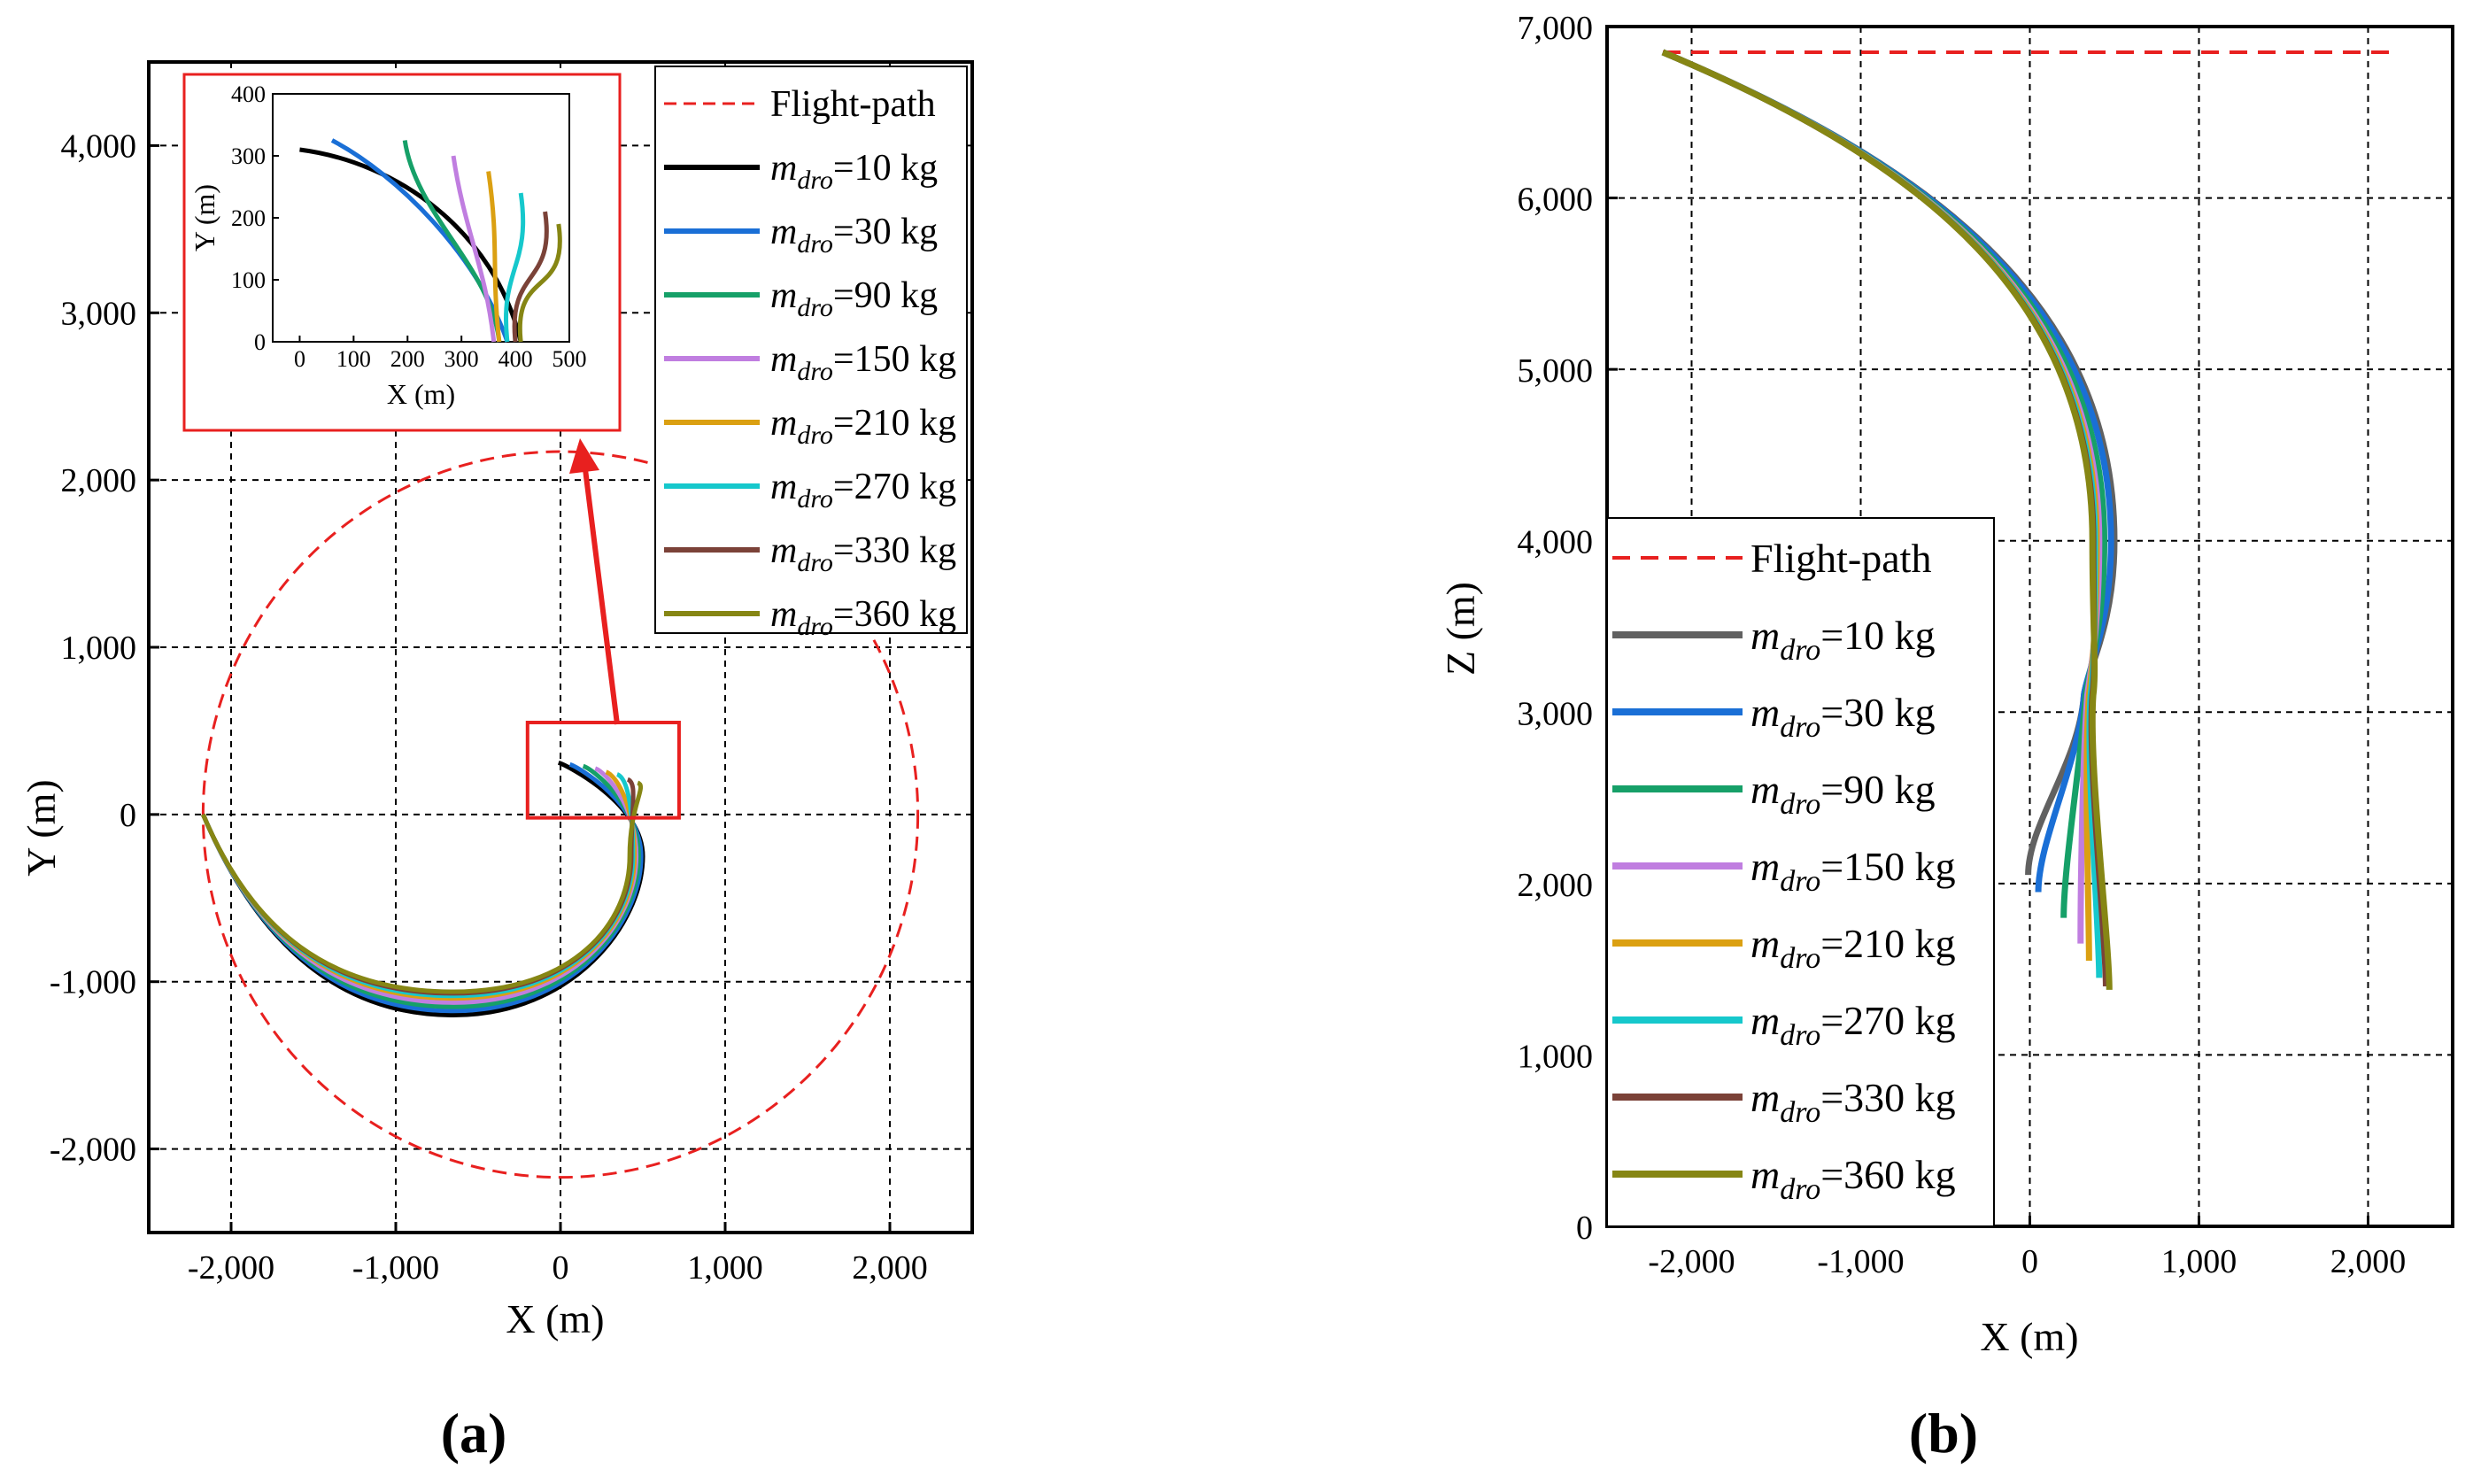  I want to click on a-inset-x-tick-label: 0, so click(299, 359).